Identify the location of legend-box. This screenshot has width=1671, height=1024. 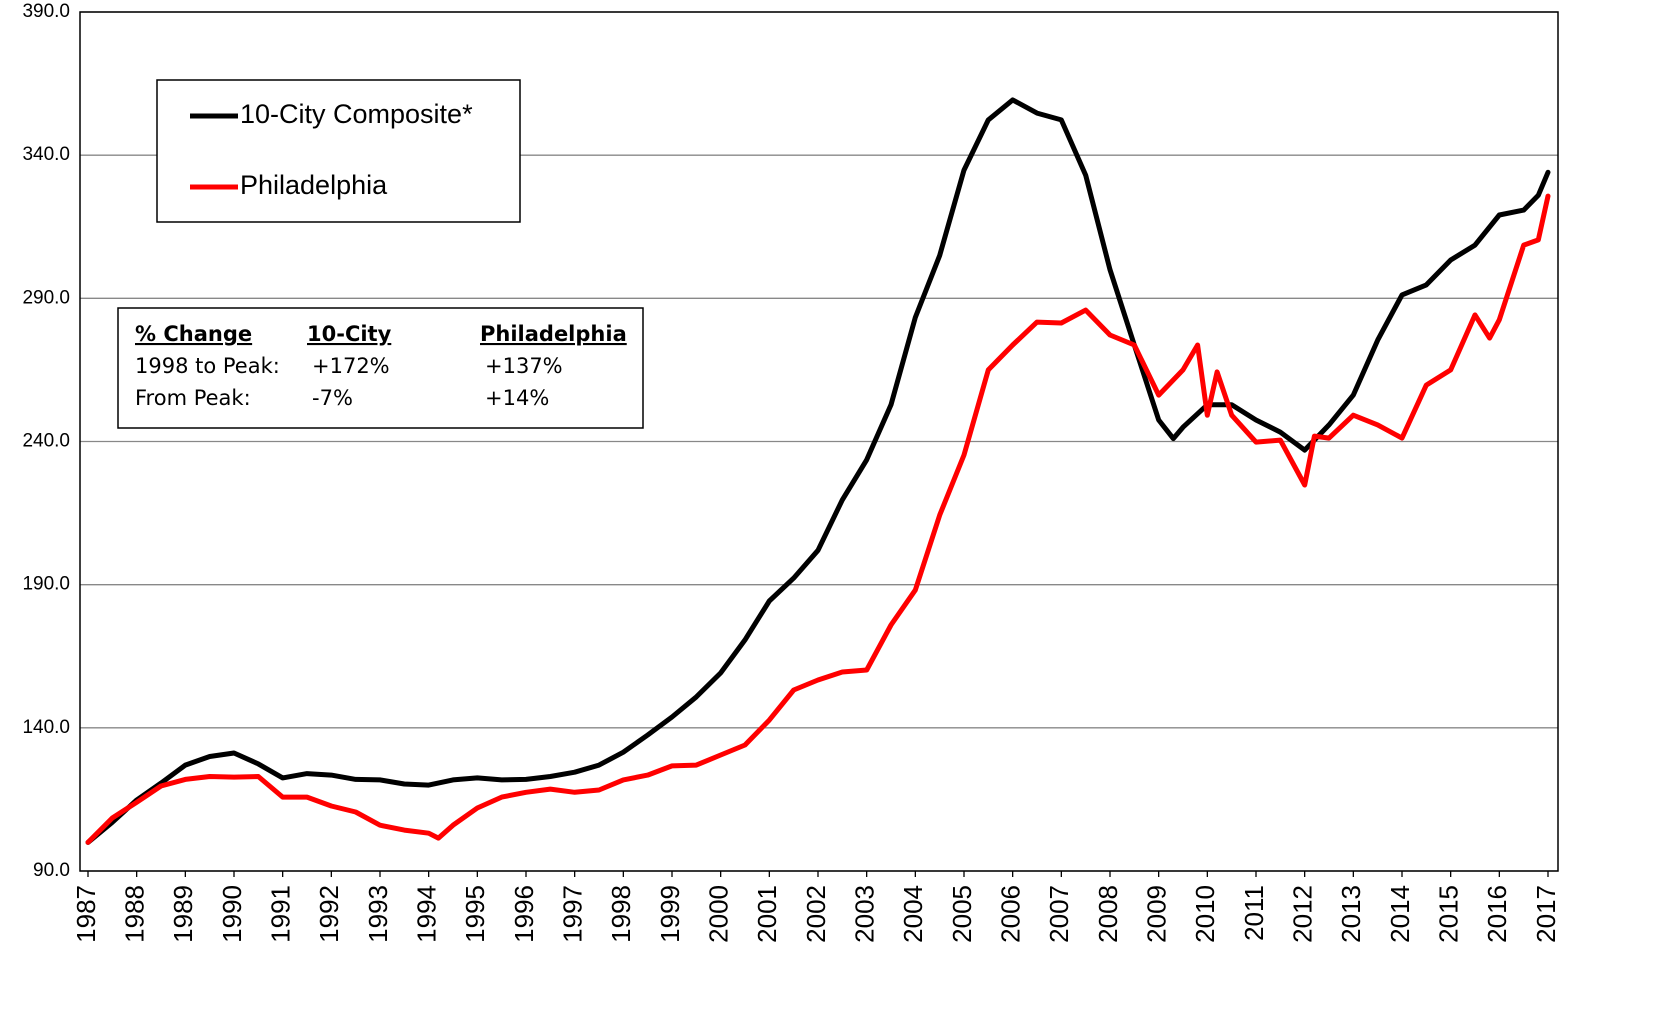
(338, 151).